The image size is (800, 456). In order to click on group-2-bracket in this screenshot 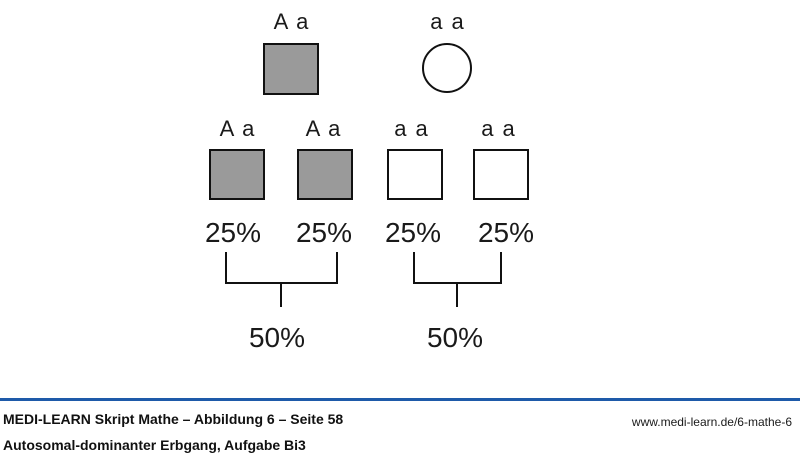, I will do `click(457, 268)`.